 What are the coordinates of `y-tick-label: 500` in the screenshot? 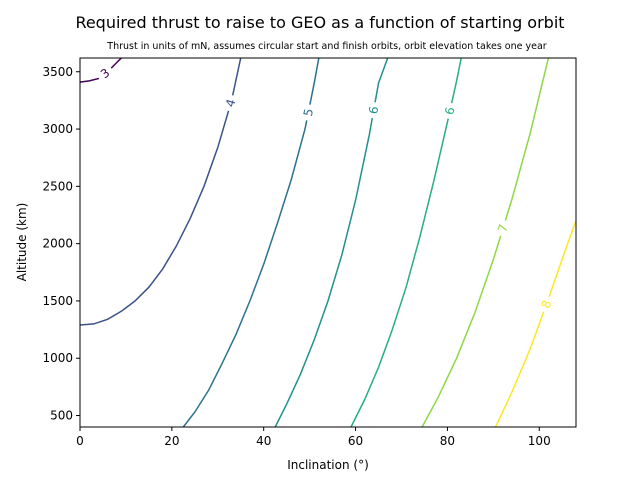 It's located at (61, 416).